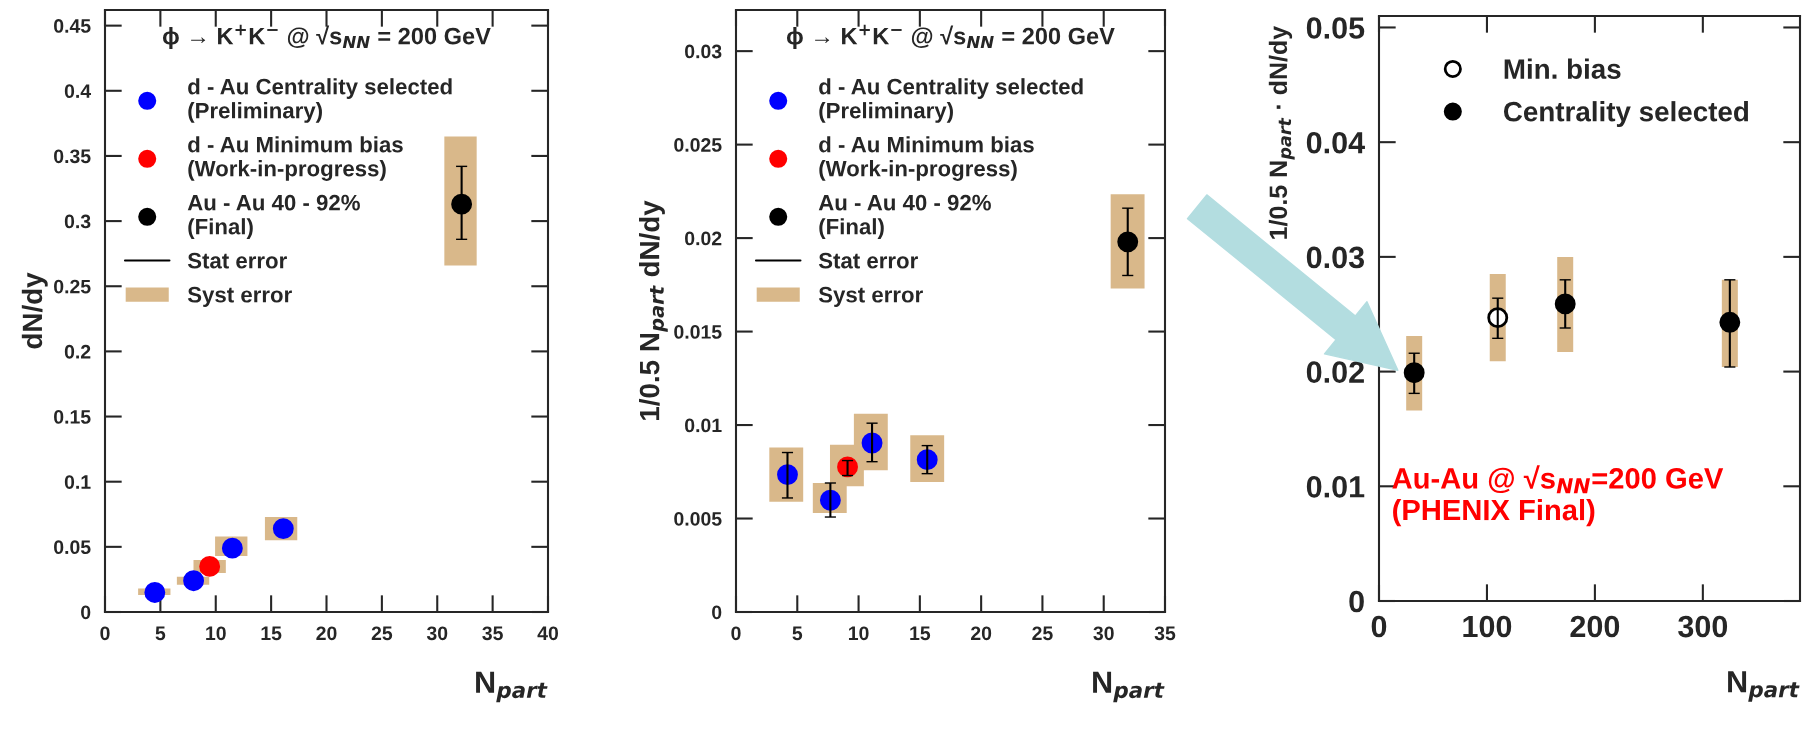 This screenshot has height=744, width=1809. Describe the element at coordinates (77, 221) in the screenshot. I see `y-tick-label: 0.3` at that location.